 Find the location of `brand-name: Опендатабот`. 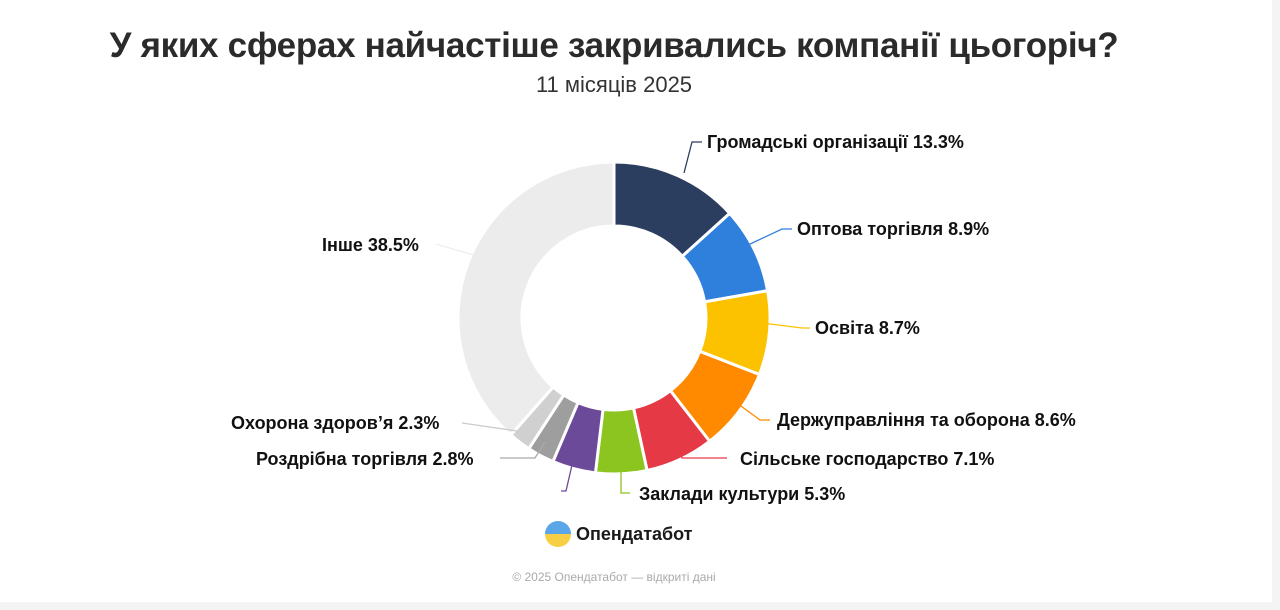

brand-name: Опендатабот is located at coordinates (634, 533).